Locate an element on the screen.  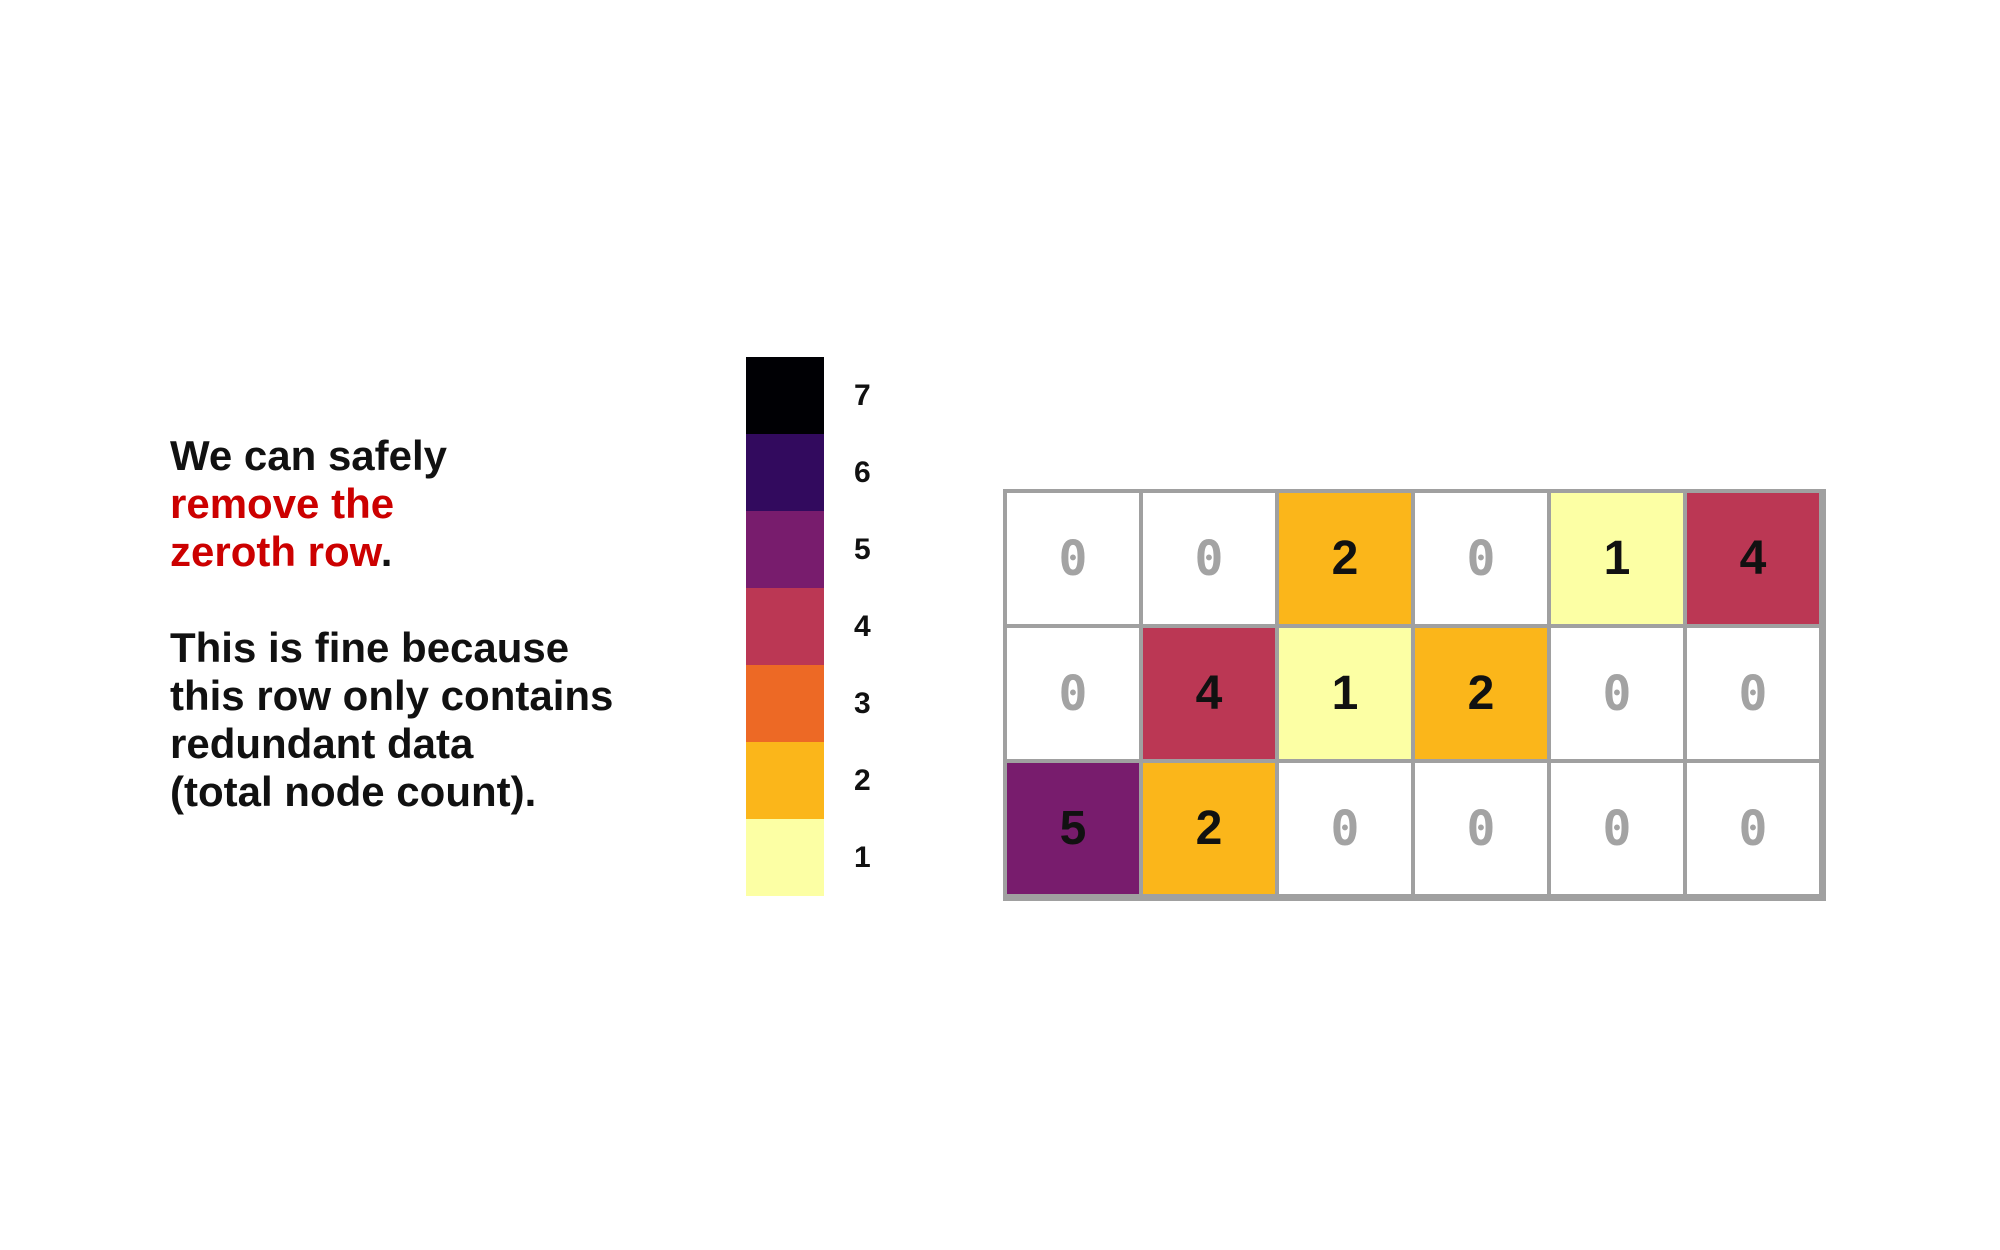
explanation-line: zeroth row. is located at coordinates (430, 552).